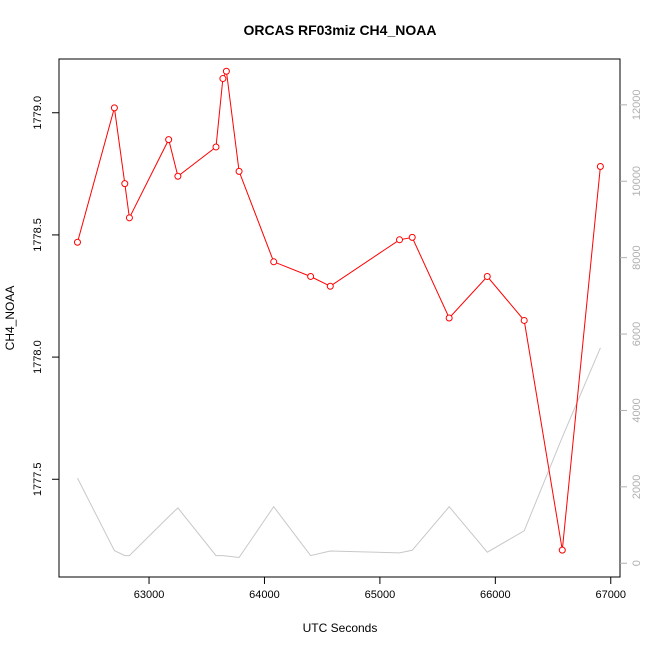 The width and height of the screenshot is (650, 650). I want to click on y-tick-label-right: 4000, so click(637, 410).